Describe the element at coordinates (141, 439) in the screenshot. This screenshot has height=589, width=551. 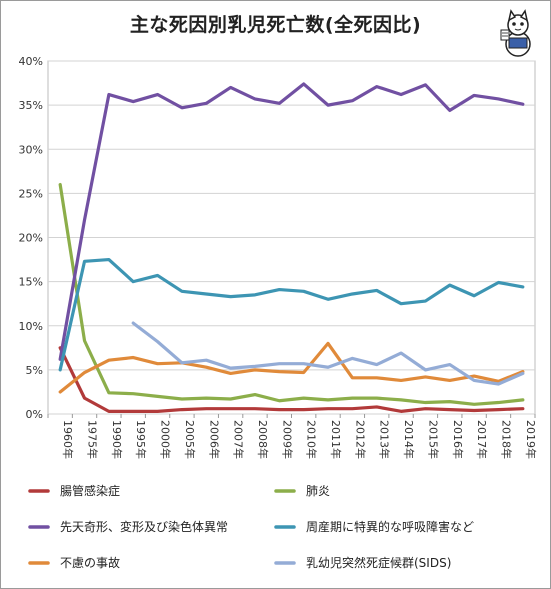
I see `x-tick-label: 1995年` at that location.